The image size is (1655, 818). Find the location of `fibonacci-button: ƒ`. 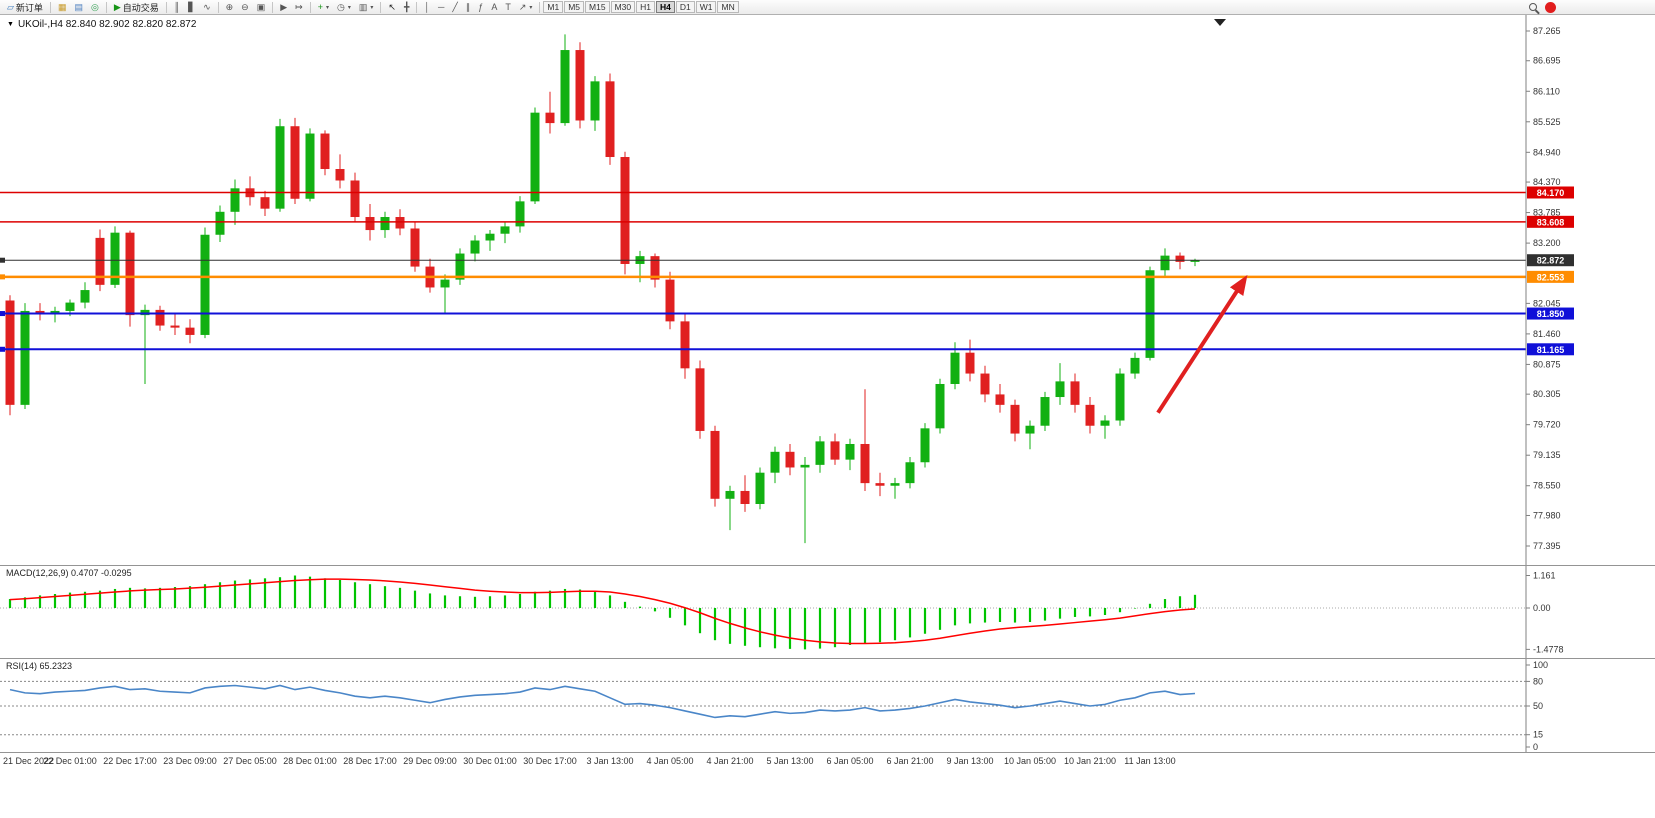

fibonacci-button: ƒ is located at coordinates (480, 7).